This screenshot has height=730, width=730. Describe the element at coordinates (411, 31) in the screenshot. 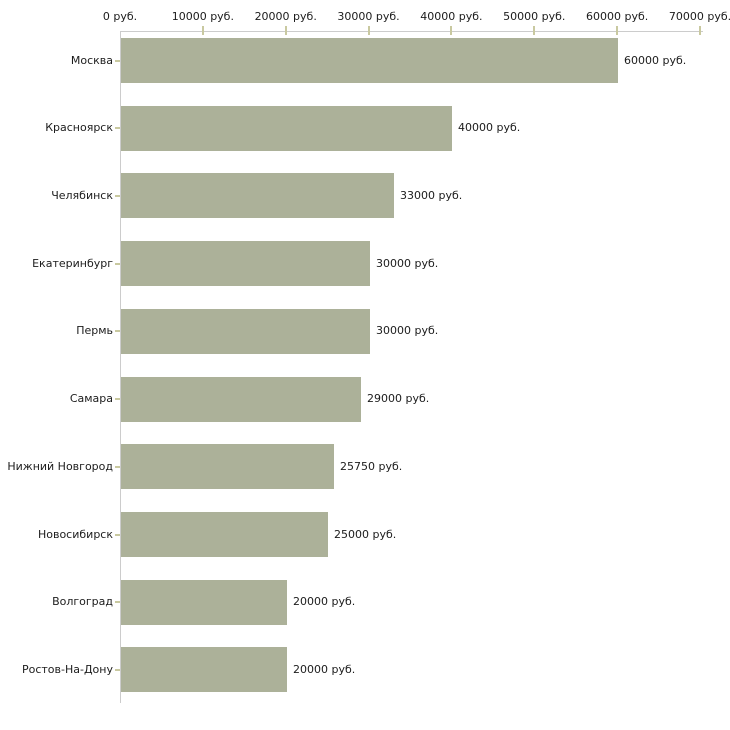

I see `x-axis-line` at that location.